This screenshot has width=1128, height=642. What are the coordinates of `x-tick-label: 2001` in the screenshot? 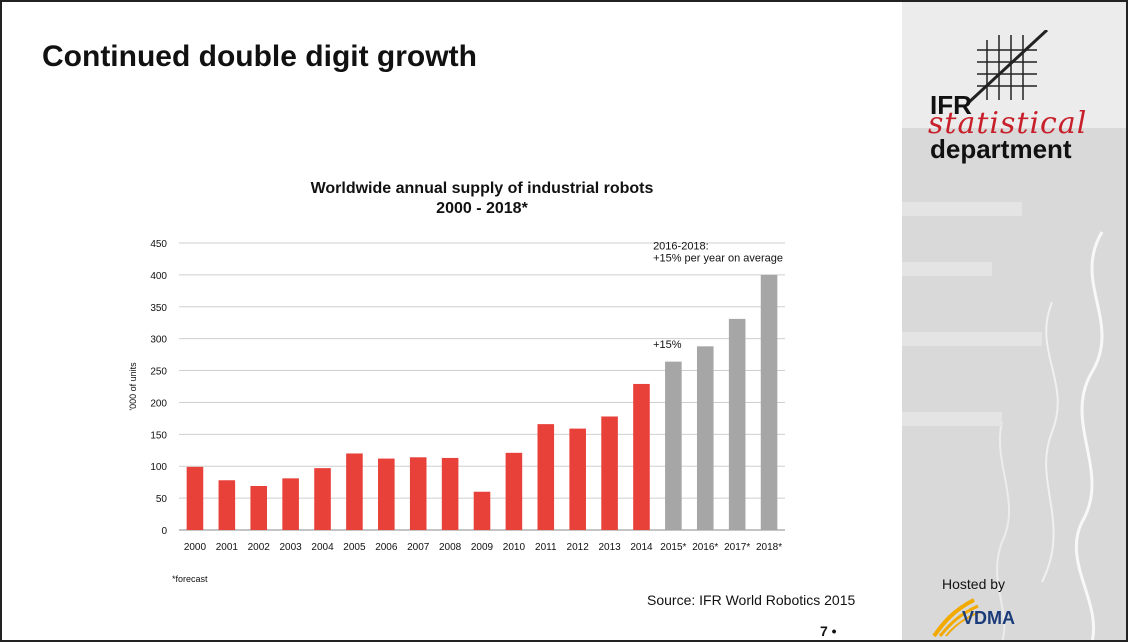 It's located at (227, 547).